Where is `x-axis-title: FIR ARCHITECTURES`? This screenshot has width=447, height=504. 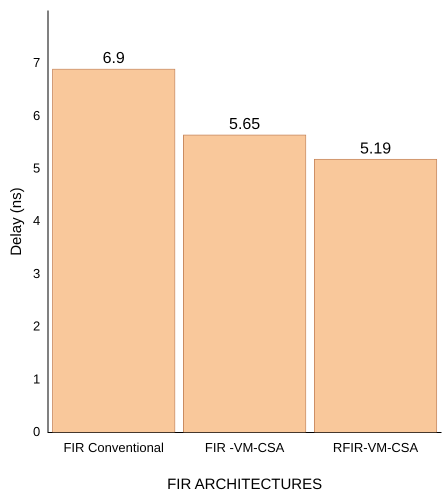 x-axis-title: FIR ARCHITECTURES is located at coordinates (244, 485).